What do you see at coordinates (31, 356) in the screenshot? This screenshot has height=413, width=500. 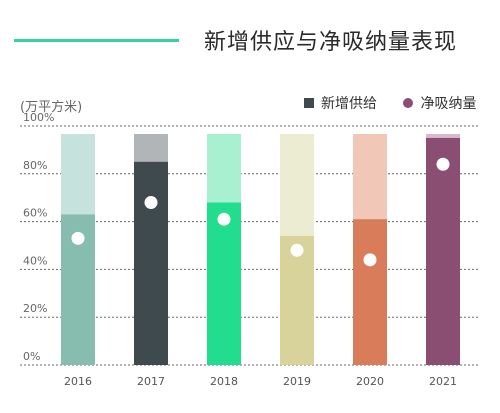 I see `y-tick-label: 0%` at bounding box center [31, 356].